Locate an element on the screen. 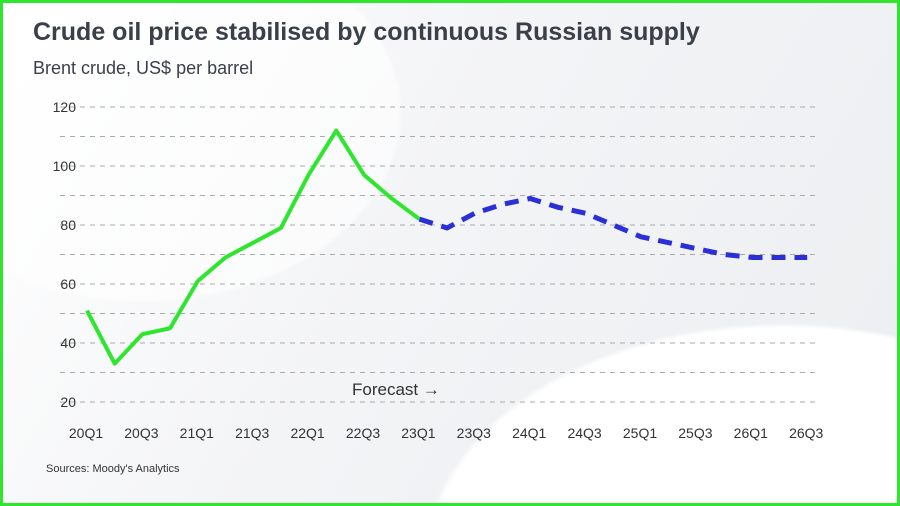 The height and width of the screenshot is (506, 900). y-tick-label: 20 is located at coordinates (68, 402).